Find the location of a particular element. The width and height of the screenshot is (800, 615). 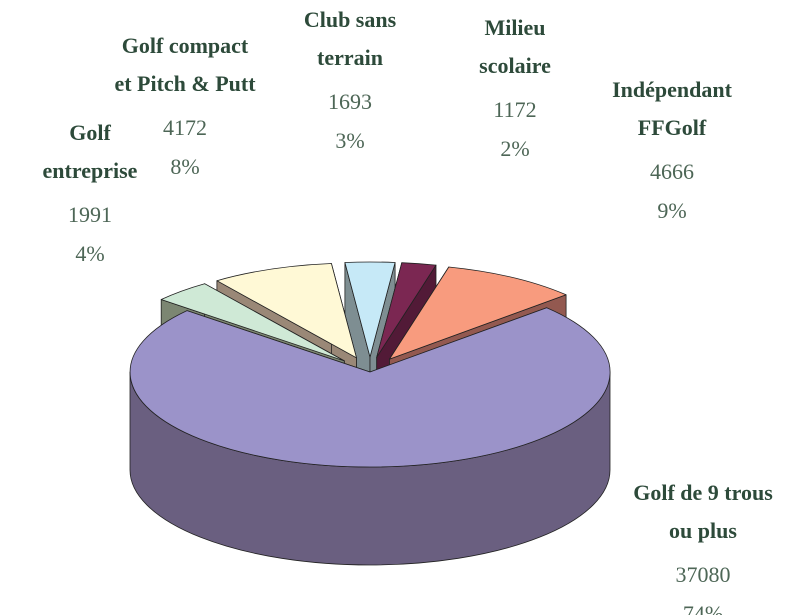

slice-percent: 74% is located at coordinates (703, 608).